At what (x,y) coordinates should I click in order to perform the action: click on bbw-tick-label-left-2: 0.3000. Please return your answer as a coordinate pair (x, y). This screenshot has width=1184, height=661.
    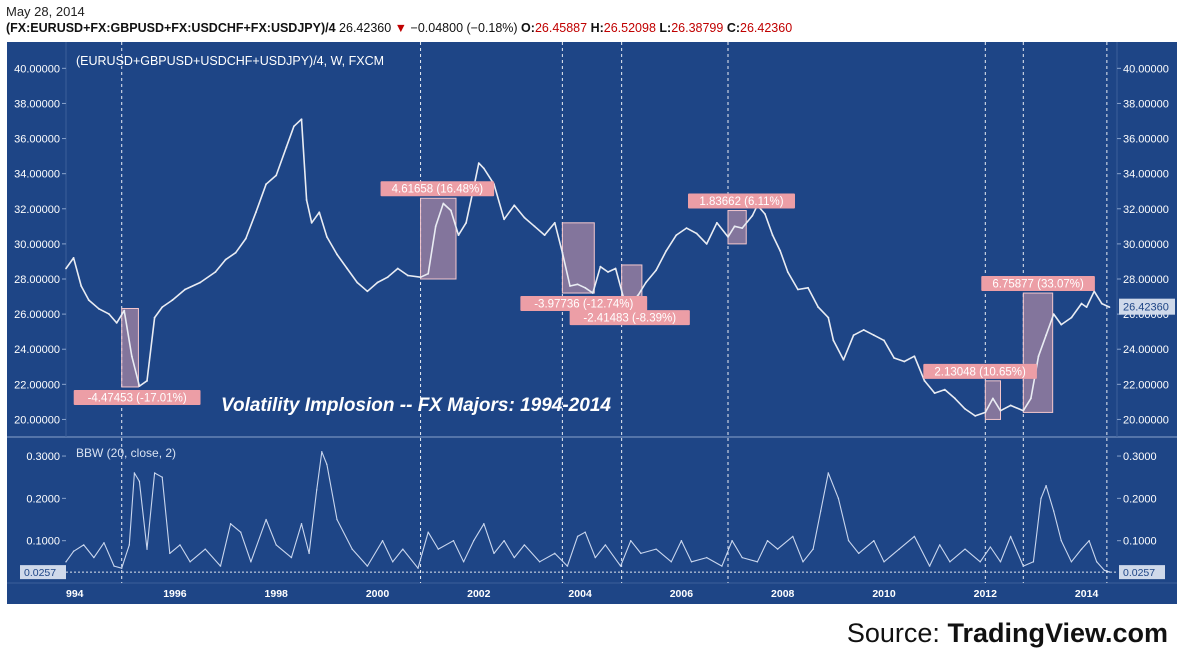
    Looking at the image, I should click on (43, 457).